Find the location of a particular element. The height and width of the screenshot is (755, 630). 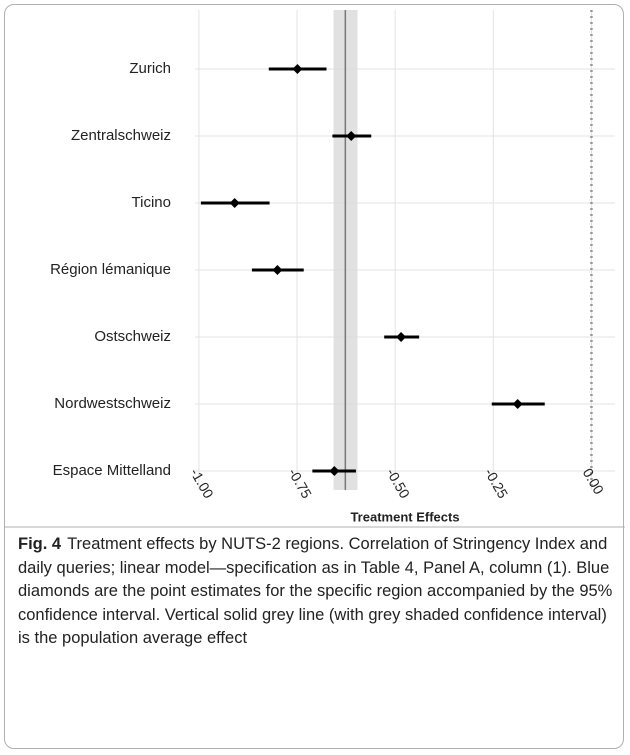

y-tick-label: Ticino is located at coordinates (151, 202).